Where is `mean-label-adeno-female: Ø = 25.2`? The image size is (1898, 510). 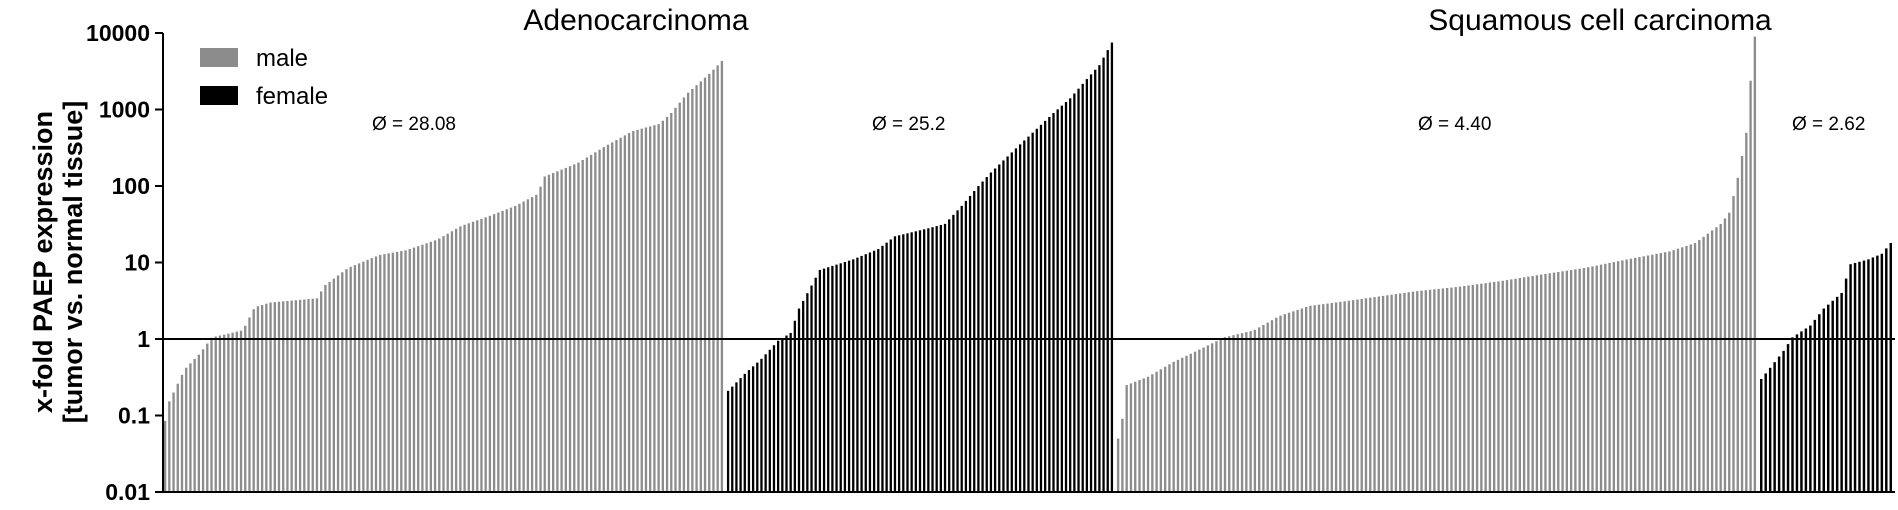 mean-label-adeno-female: Ø = 25.2 is located at coordinates (908, 124).